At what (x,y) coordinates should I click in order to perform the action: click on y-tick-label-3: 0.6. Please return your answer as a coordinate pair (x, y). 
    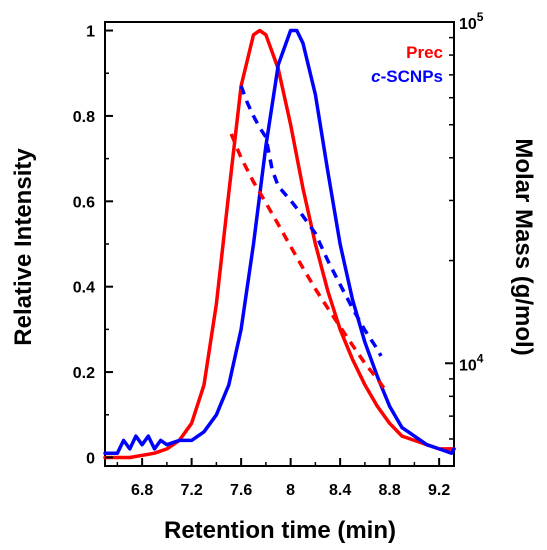
    Looking at the image, I should click on (84, 202).